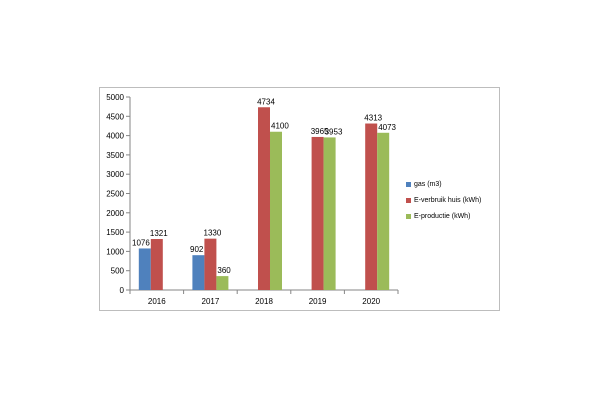  I want to click on y-axis-tick-label: 2000, so click(115, 213).